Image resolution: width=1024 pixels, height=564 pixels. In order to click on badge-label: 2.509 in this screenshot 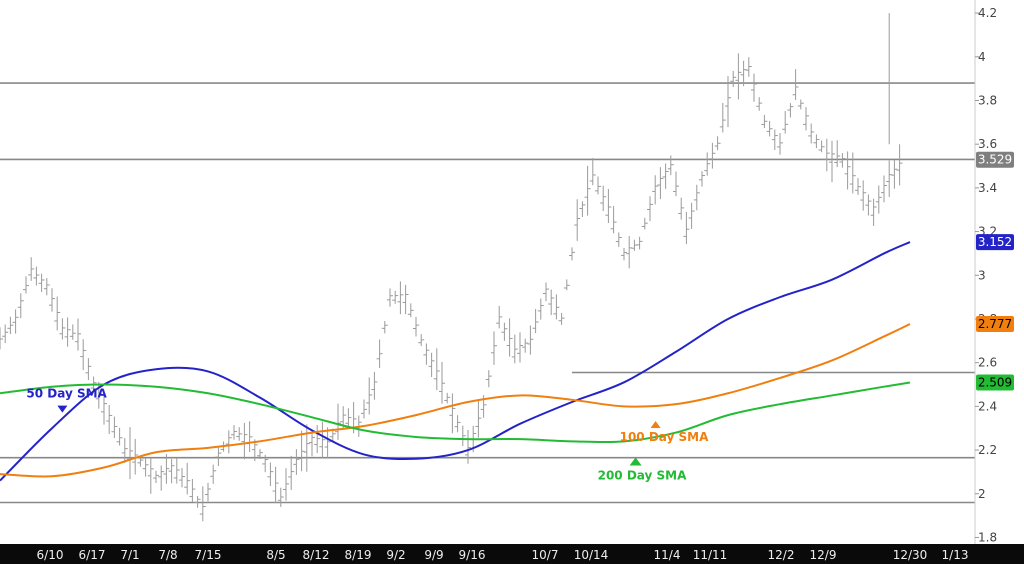, I will do `click(995, 383)`.